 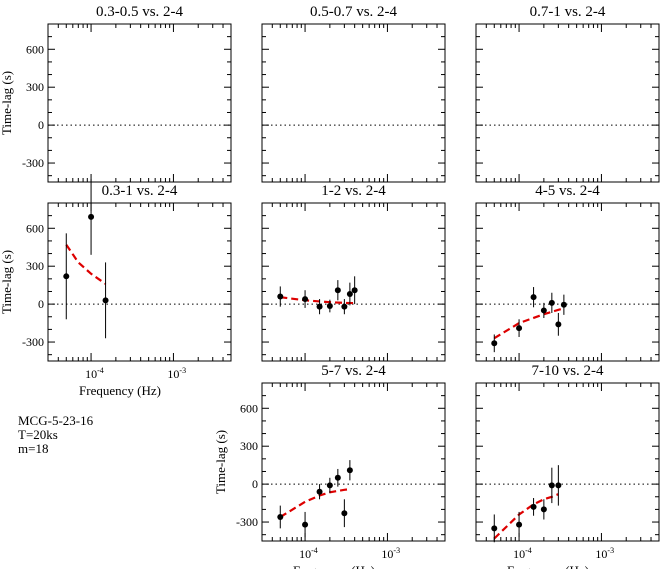 I want to click on panel-title: 0.5-0.7 vs. 2-4, so click(x=354, y=12).